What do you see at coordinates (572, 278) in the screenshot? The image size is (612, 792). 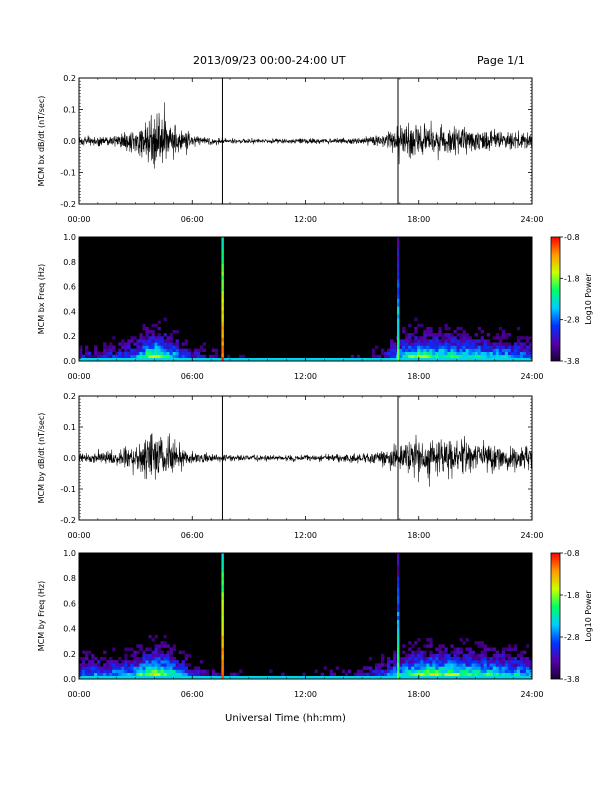 I see `colorbar-tick-label: -1.8` at bounding box center [572, 278].